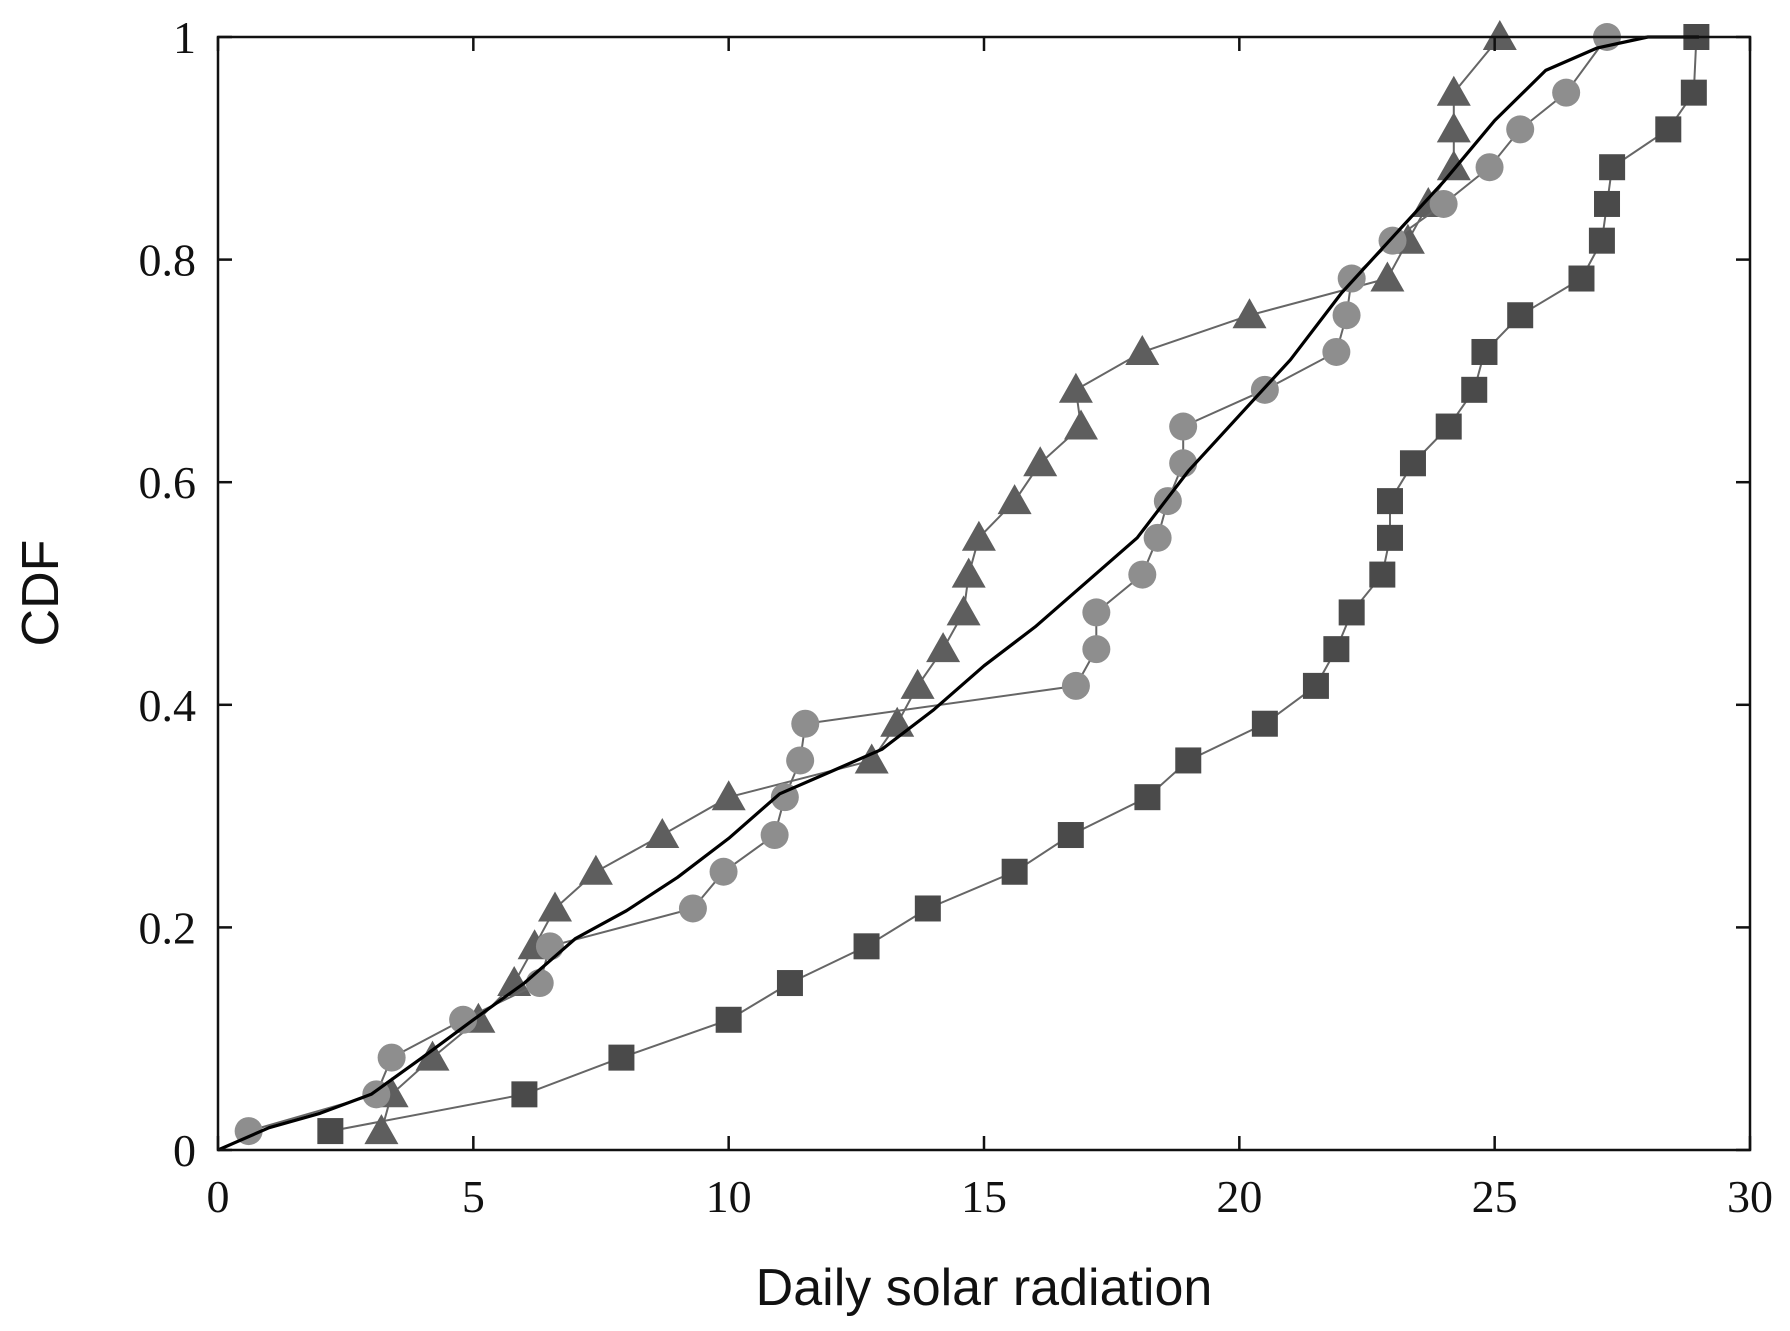  I want to click on x-tick-label: 20, so click(1239, 1196).